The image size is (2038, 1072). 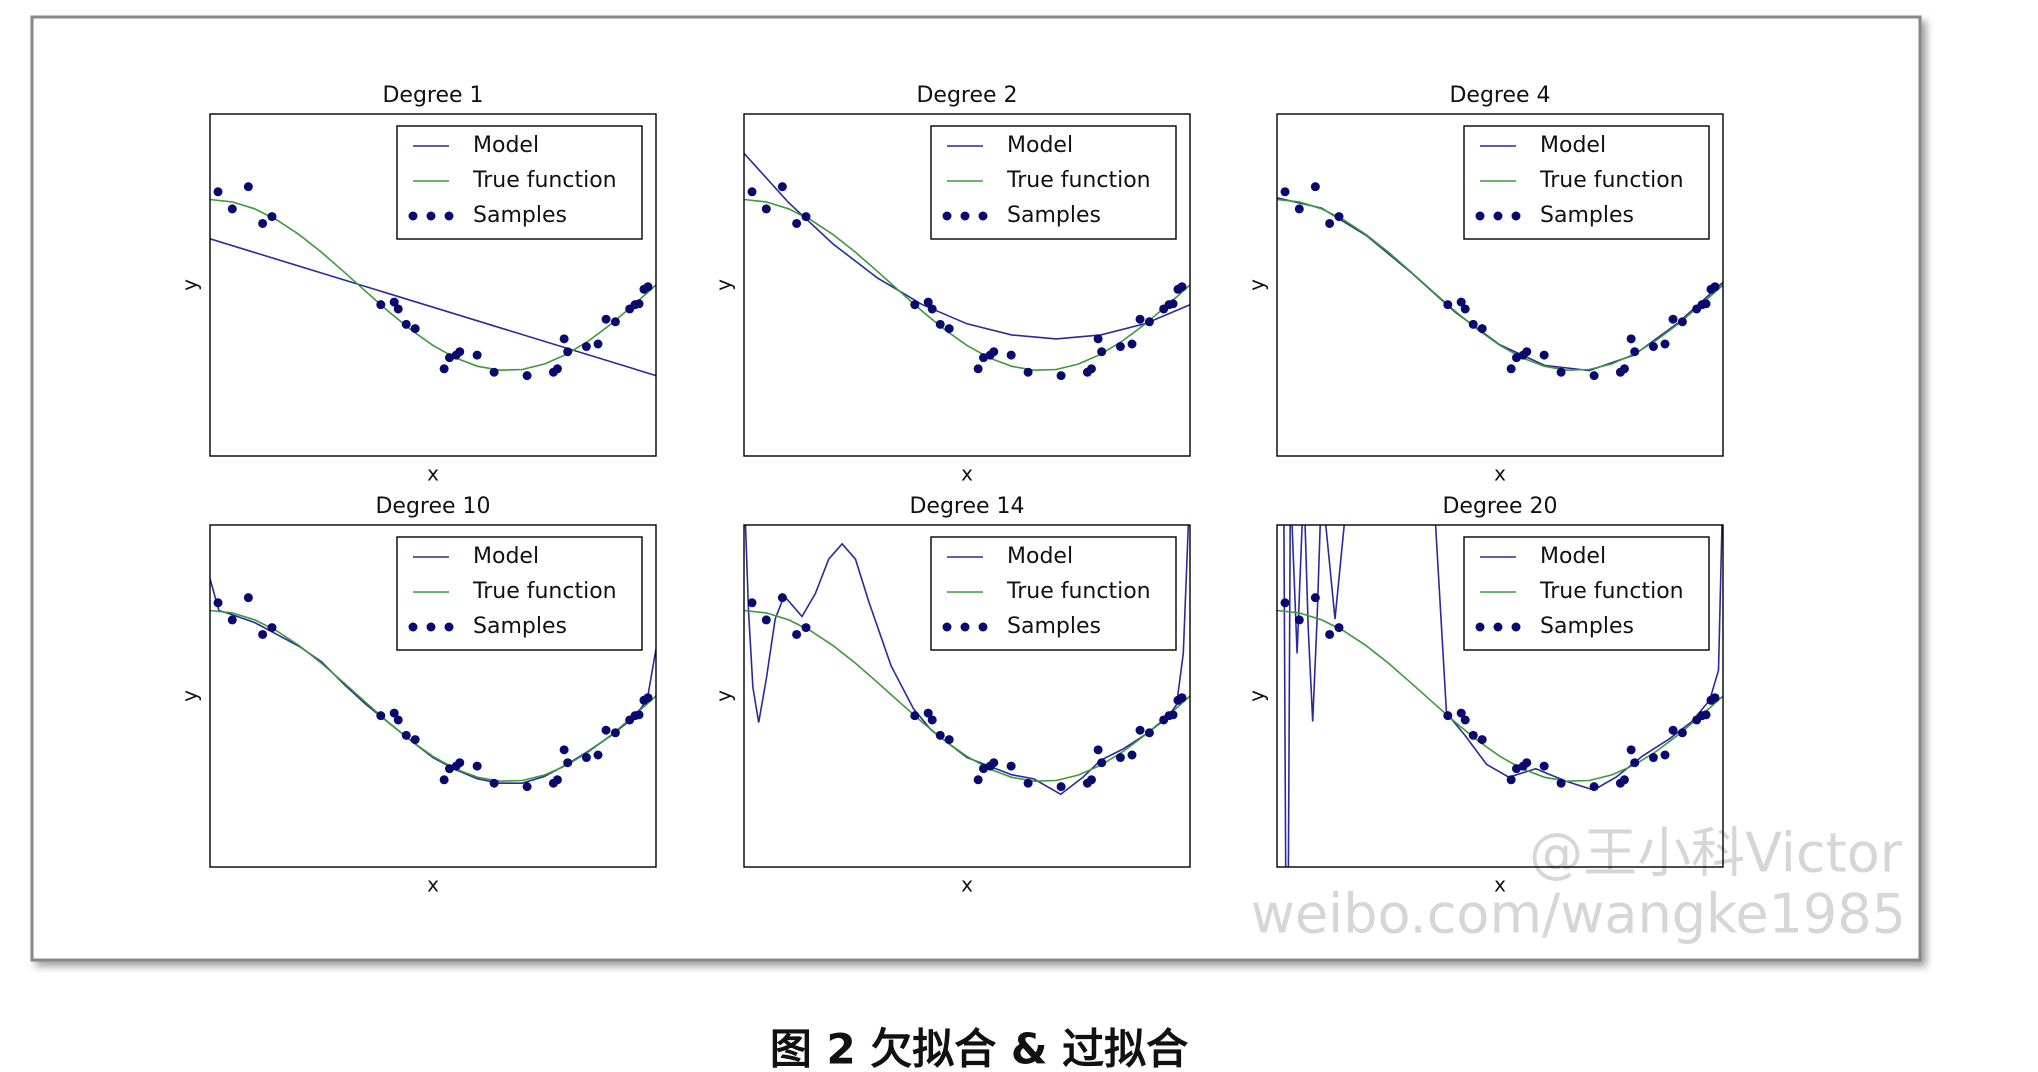 I want to click on watermark-handle: @王小科Victor, so click(x=1716, y=853).